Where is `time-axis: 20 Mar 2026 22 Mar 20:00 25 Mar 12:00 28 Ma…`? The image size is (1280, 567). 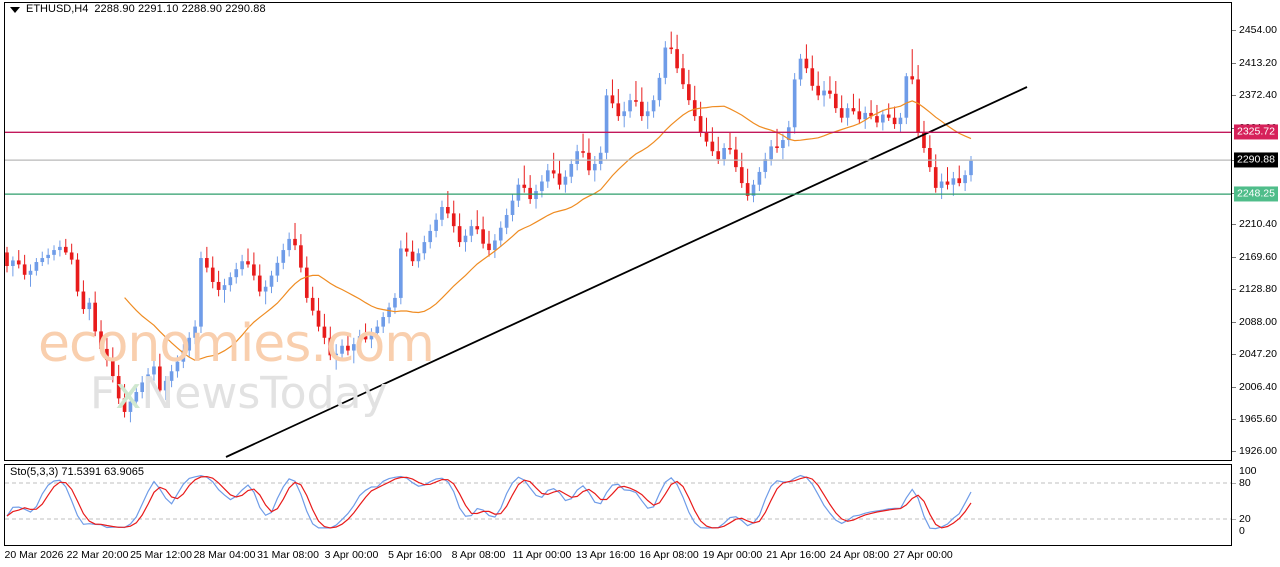 time-axis: 20 Mar 2026 22 Mar 20:00 25 Mar 12:00 28 Ma… is located at coordinates (618, 556).